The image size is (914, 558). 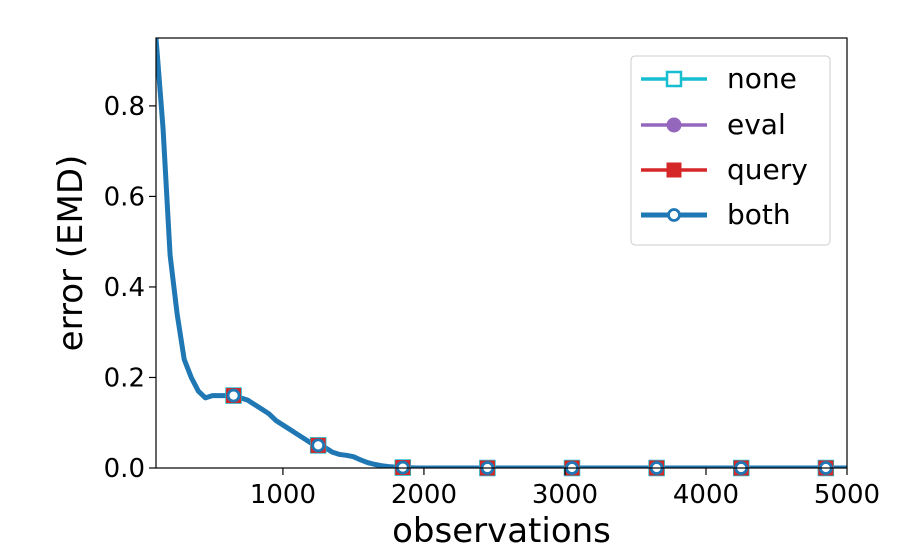 I want to click on x-tick-label: 4000, so click(x=706, y=495).